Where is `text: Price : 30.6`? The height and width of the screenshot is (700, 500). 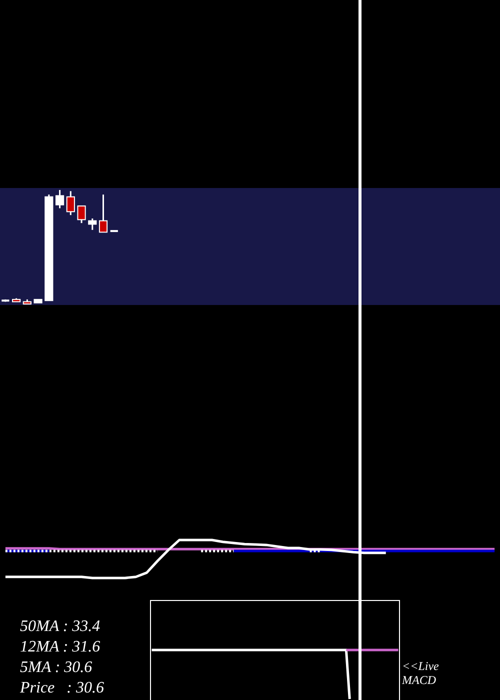 text: Price : 30.6 is located at coordinates (61, 688).